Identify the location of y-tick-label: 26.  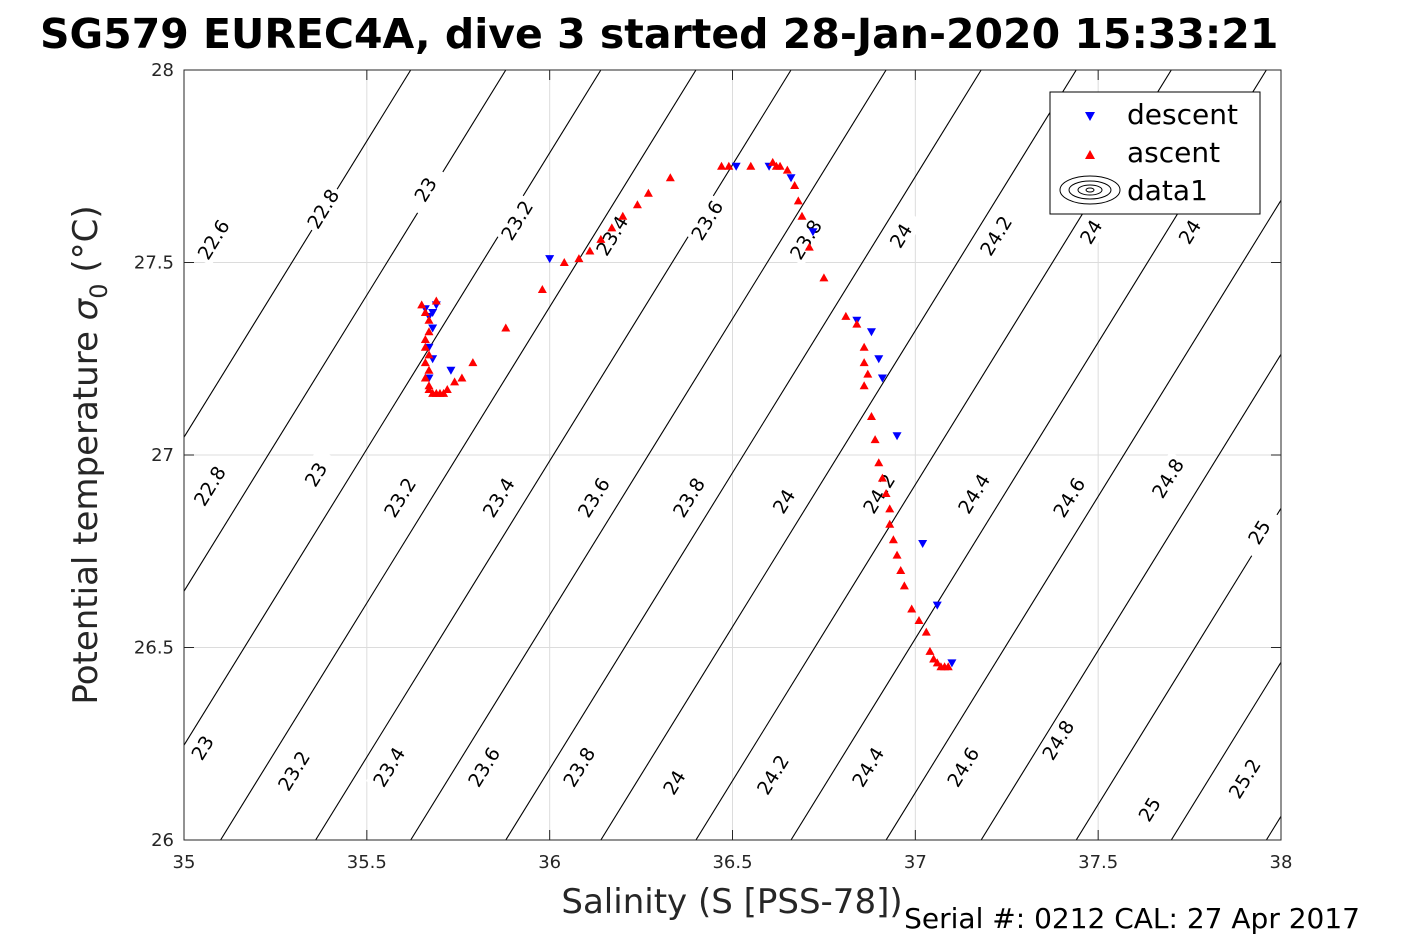
(162, 840).